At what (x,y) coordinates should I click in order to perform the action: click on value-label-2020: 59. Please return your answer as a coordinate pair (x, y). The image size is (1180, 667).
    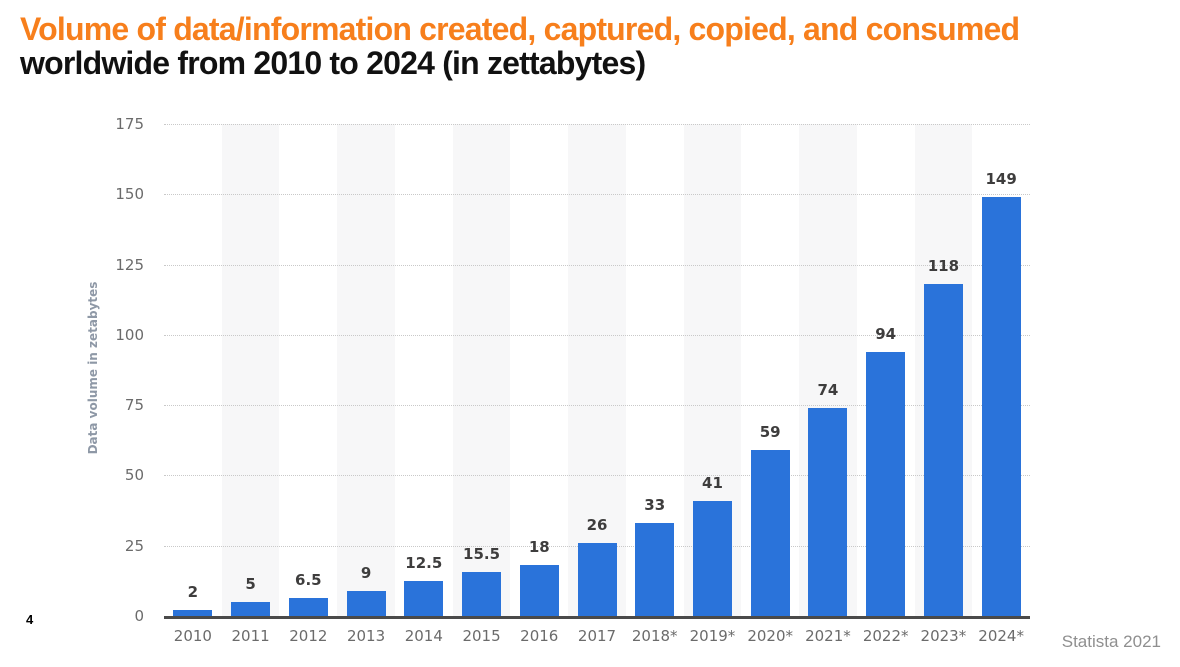
    Looking at the image, I should click on (770, 432).